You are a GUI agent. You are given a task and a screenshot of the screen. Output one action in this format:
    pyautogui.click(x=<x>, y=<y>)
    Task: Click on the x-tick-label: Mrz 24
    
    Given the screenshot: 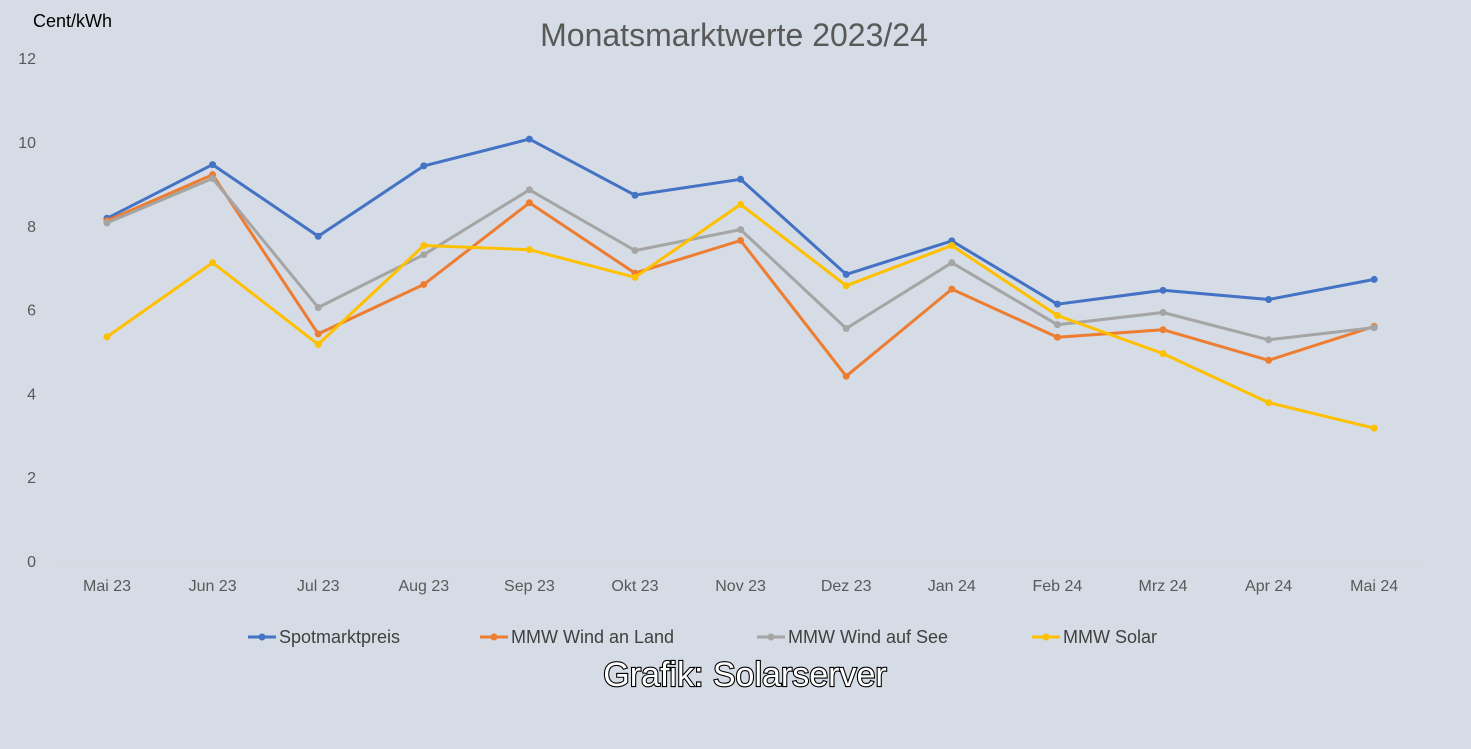 What is the action you would take?
    pyautogui.click(x=1163, y=586)
    